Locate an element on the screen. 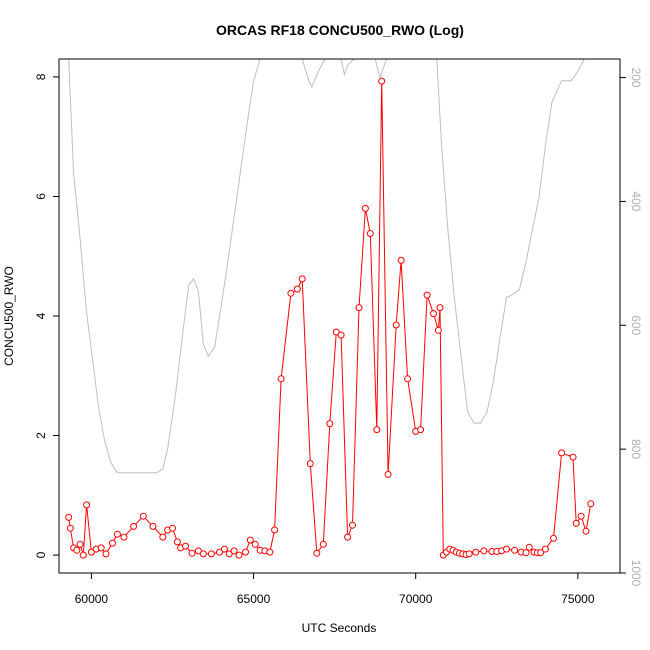  x-tick-label: 75000 is located at coordinates (578, 599).